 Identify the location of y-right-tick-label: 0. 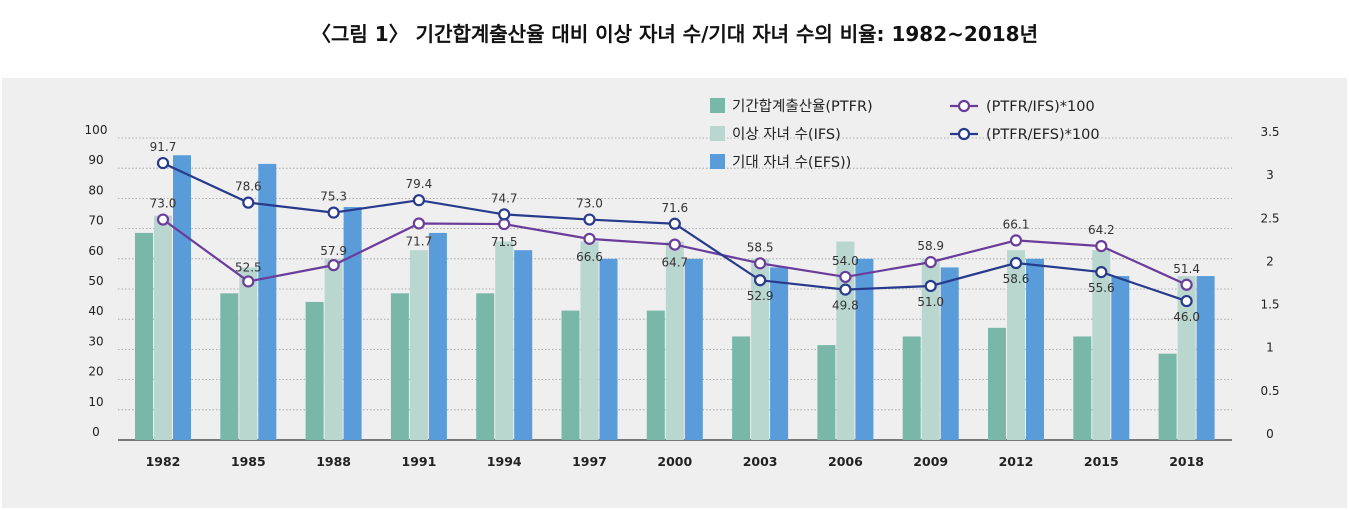
(1270, 434).